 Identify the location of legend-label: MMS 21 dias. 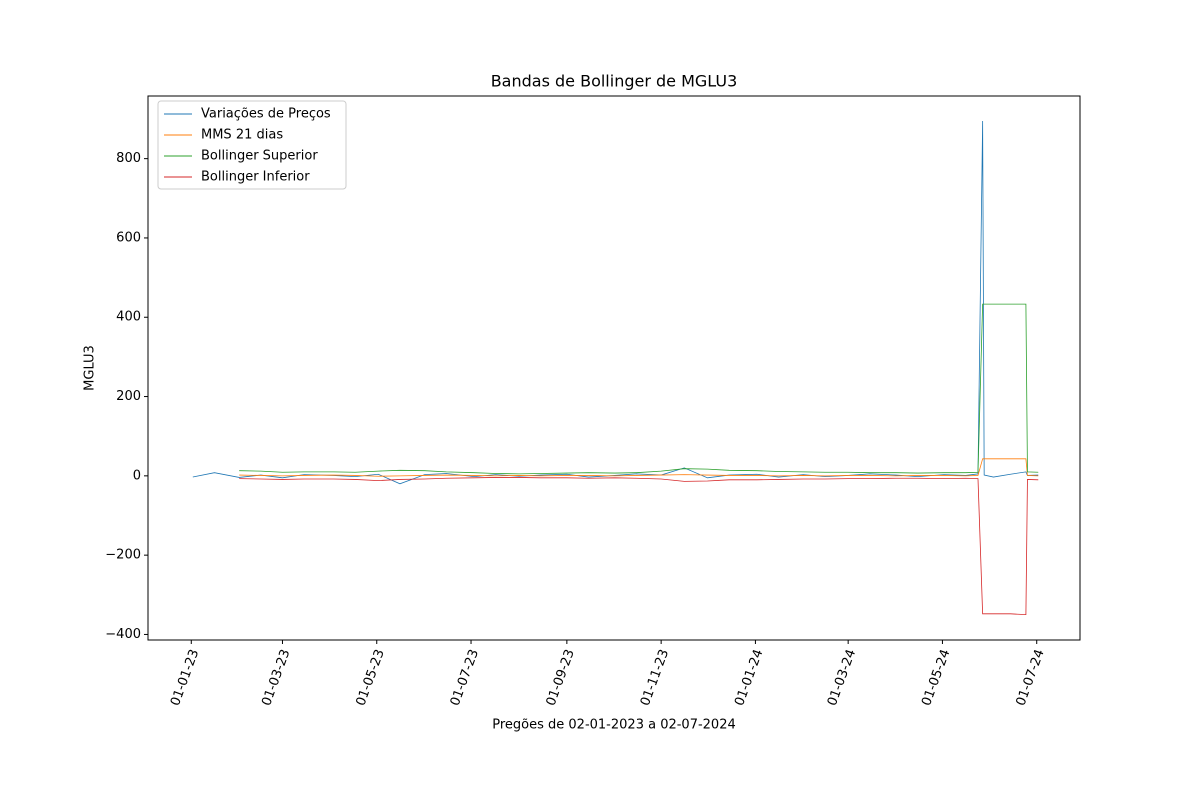
(242, 135).